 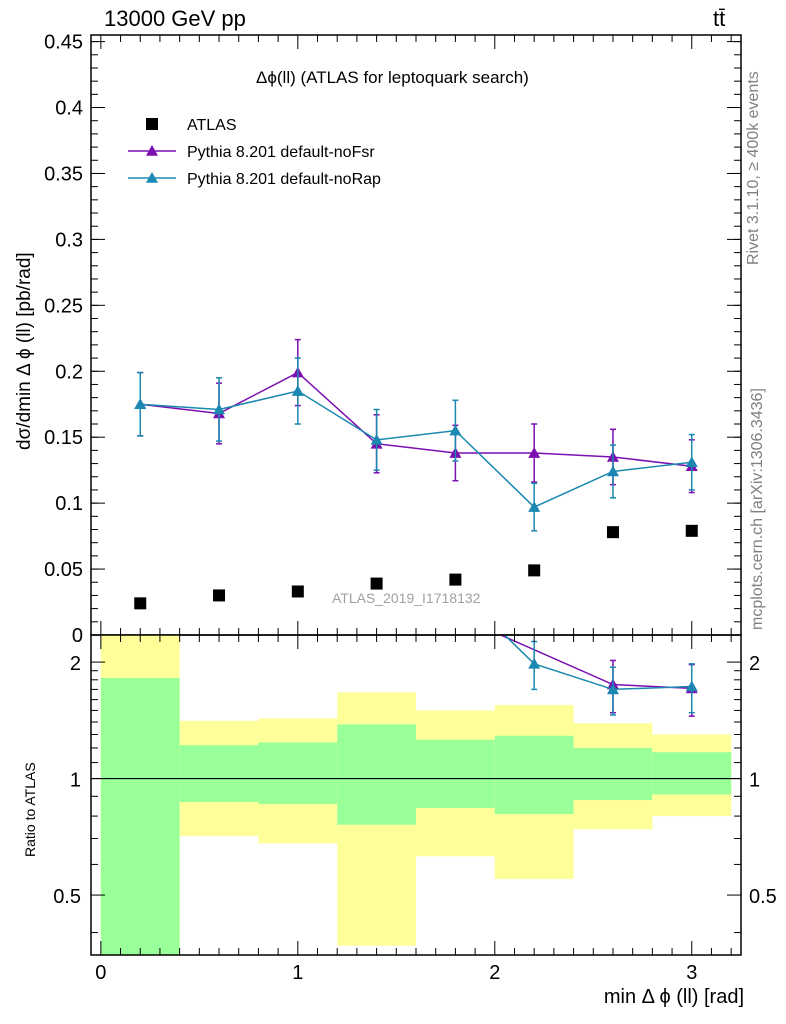 I want to click on x-axis-label: min Δ ϕ (ll) [rad], so click(x=673, y=997).